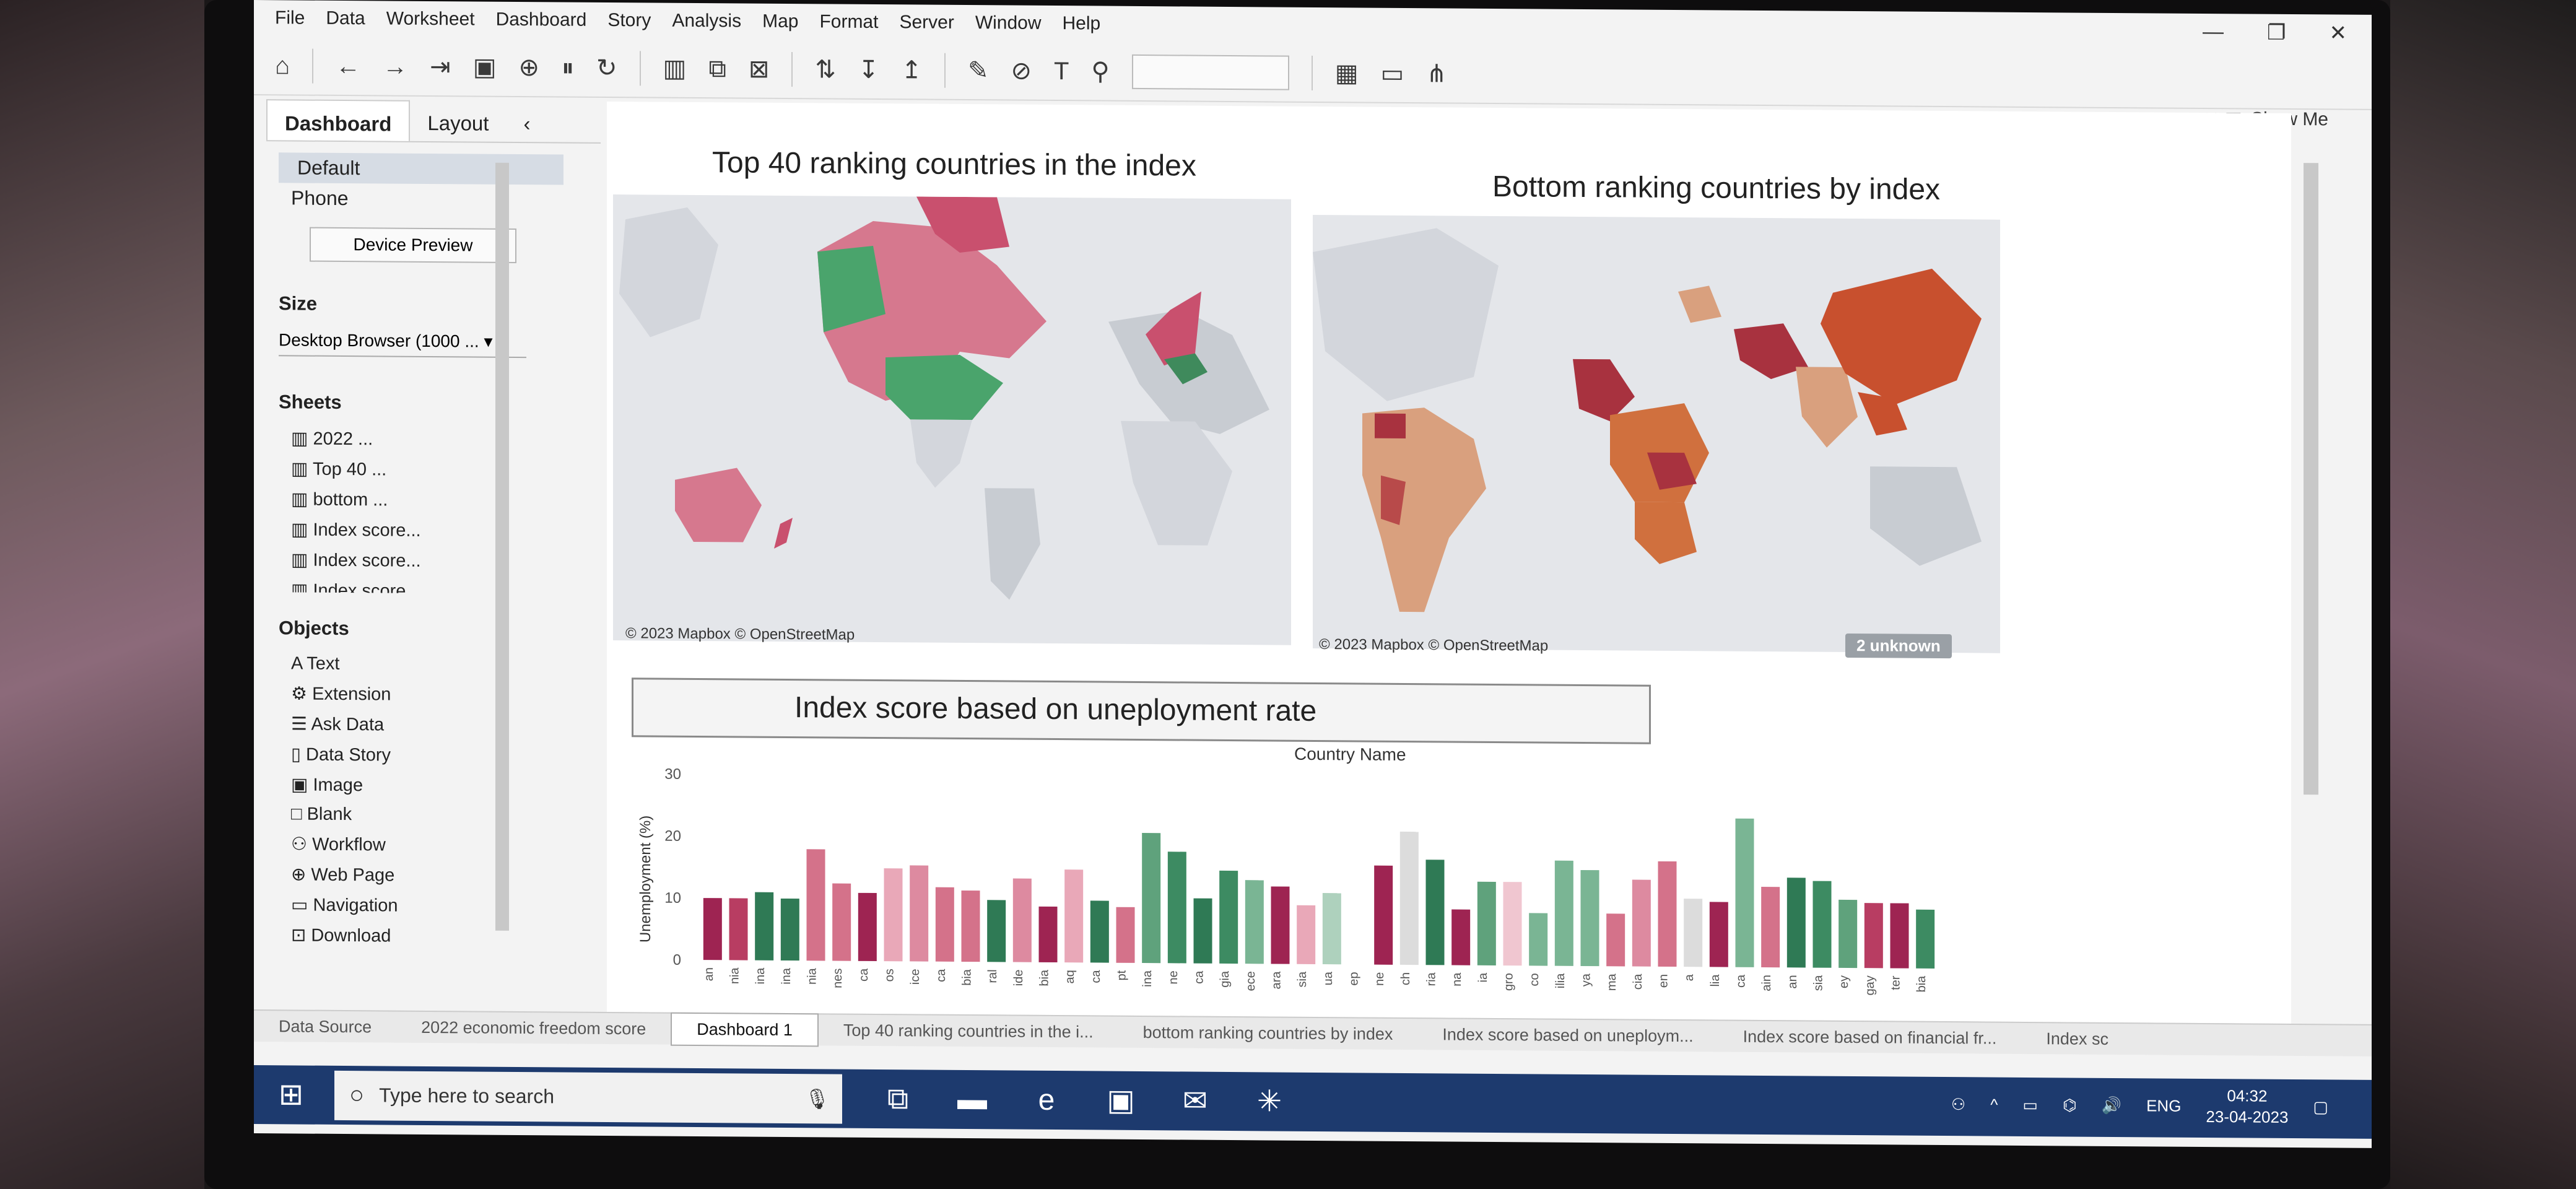 This screenshot has height=1189, width=2576. I want to click on object-image: ▣ Image, so click(433, 785).